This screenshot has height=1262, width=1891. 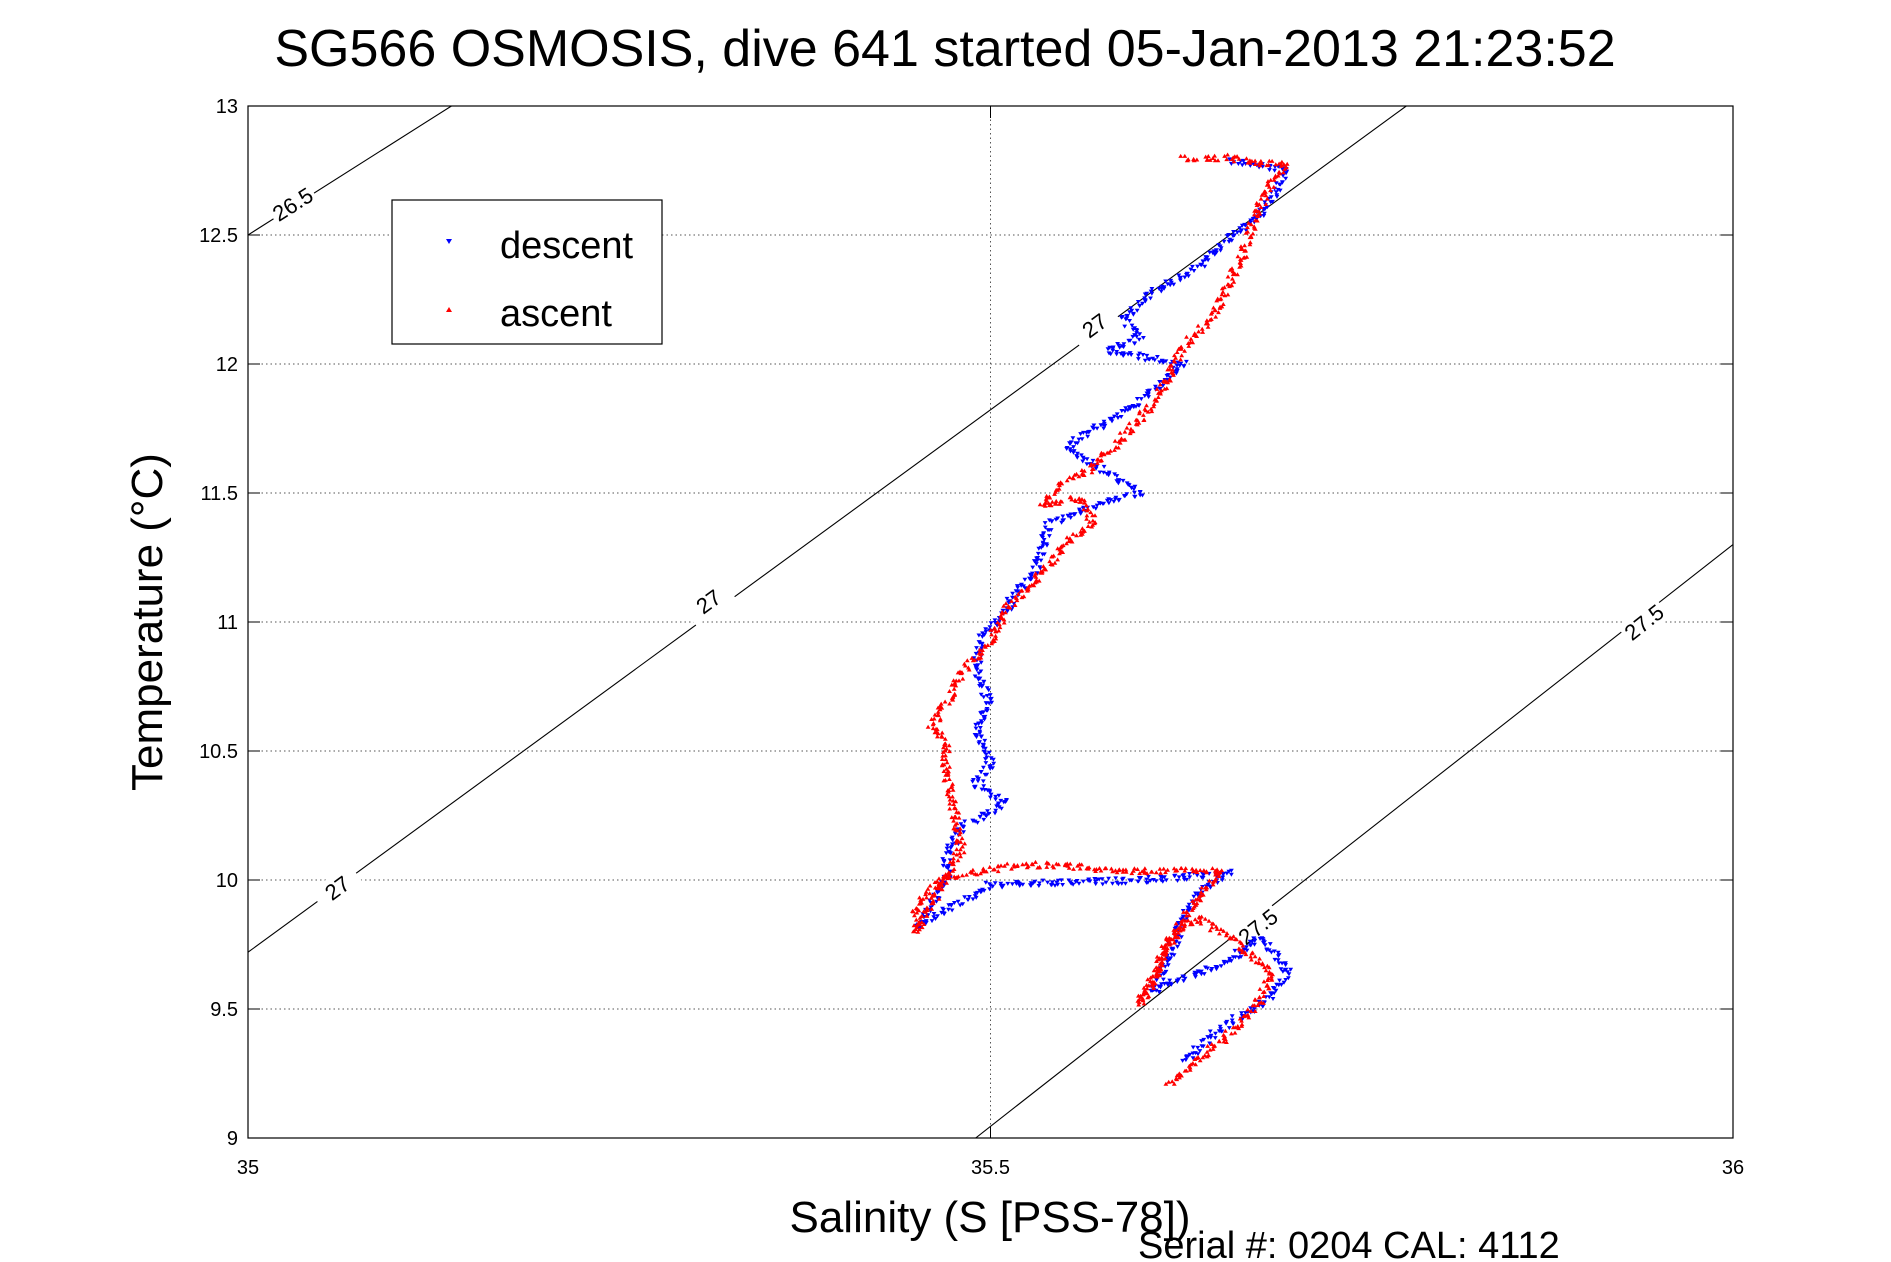 What do you see at coordinates (567, 246) in the screenshot?
I see `legend-descent-label: descent` at bounding box center [567, 246].